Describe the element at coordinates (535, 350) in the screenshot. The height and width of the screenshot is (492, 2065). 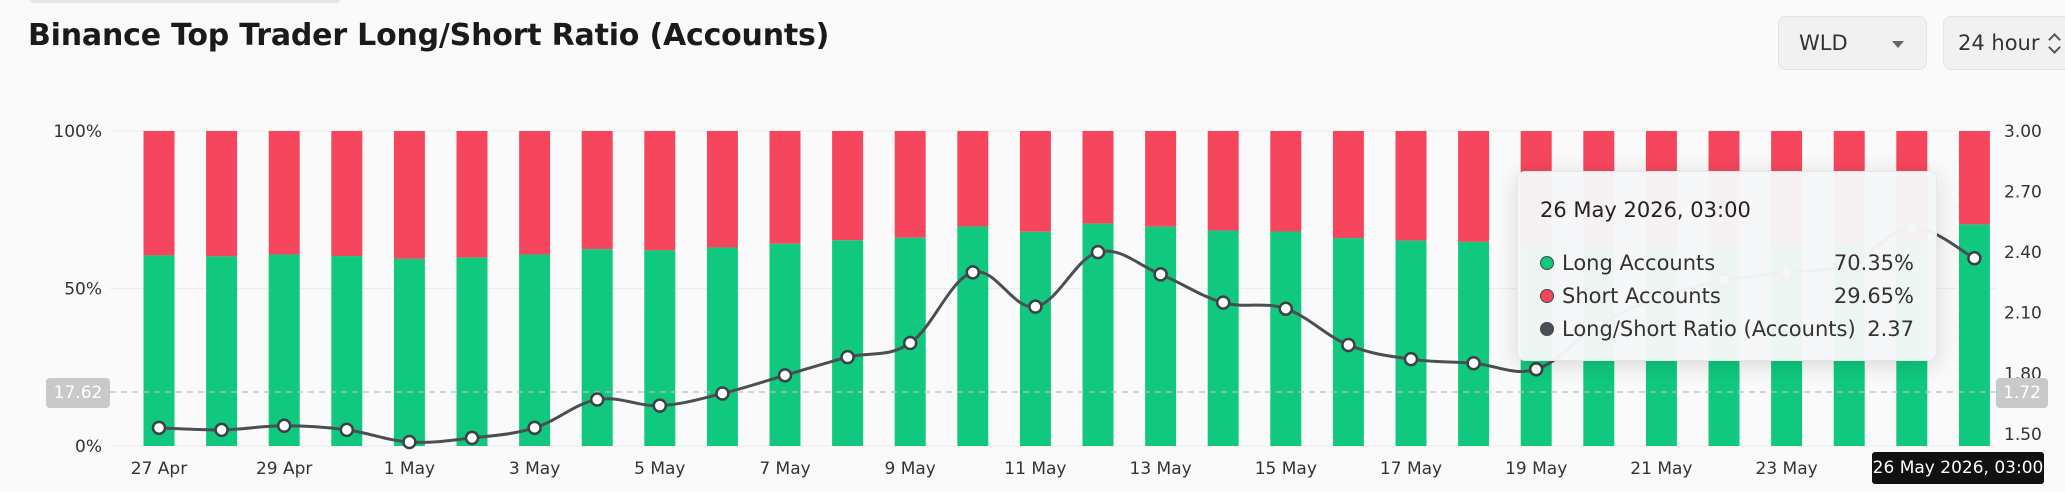
I see `bar-long-3 May` at that location.